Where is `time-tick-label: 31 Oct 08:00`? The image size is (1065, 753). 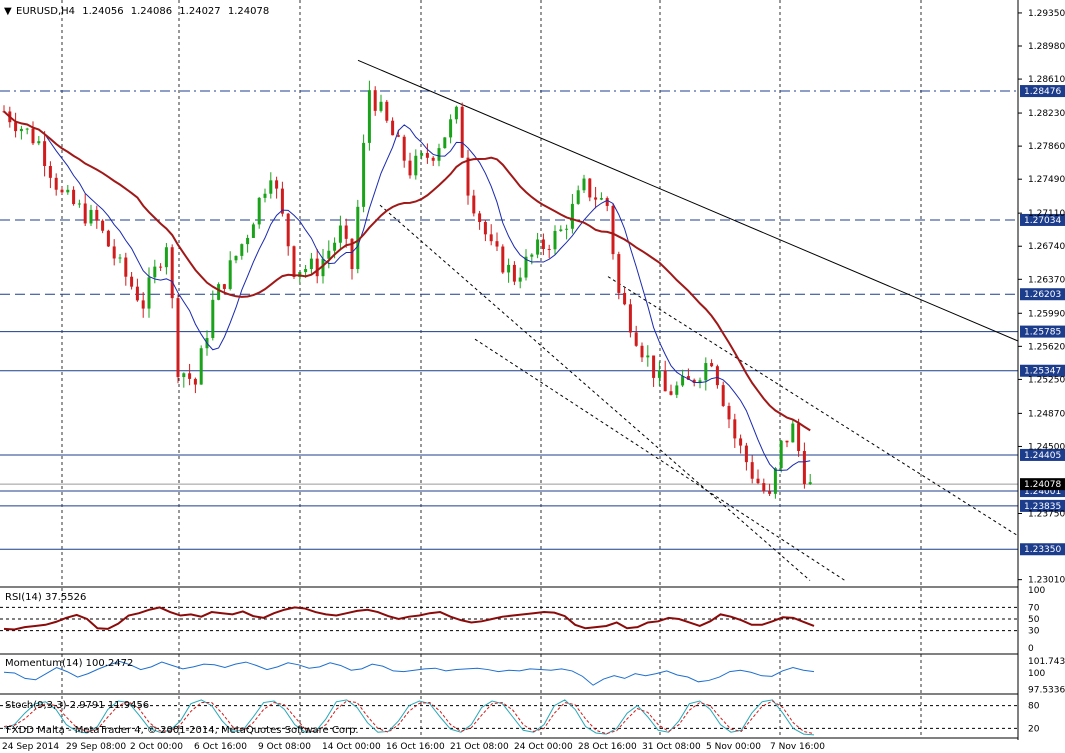
time-tick-label: 31 Oct 08:00 is located at coordinates (671, 747).